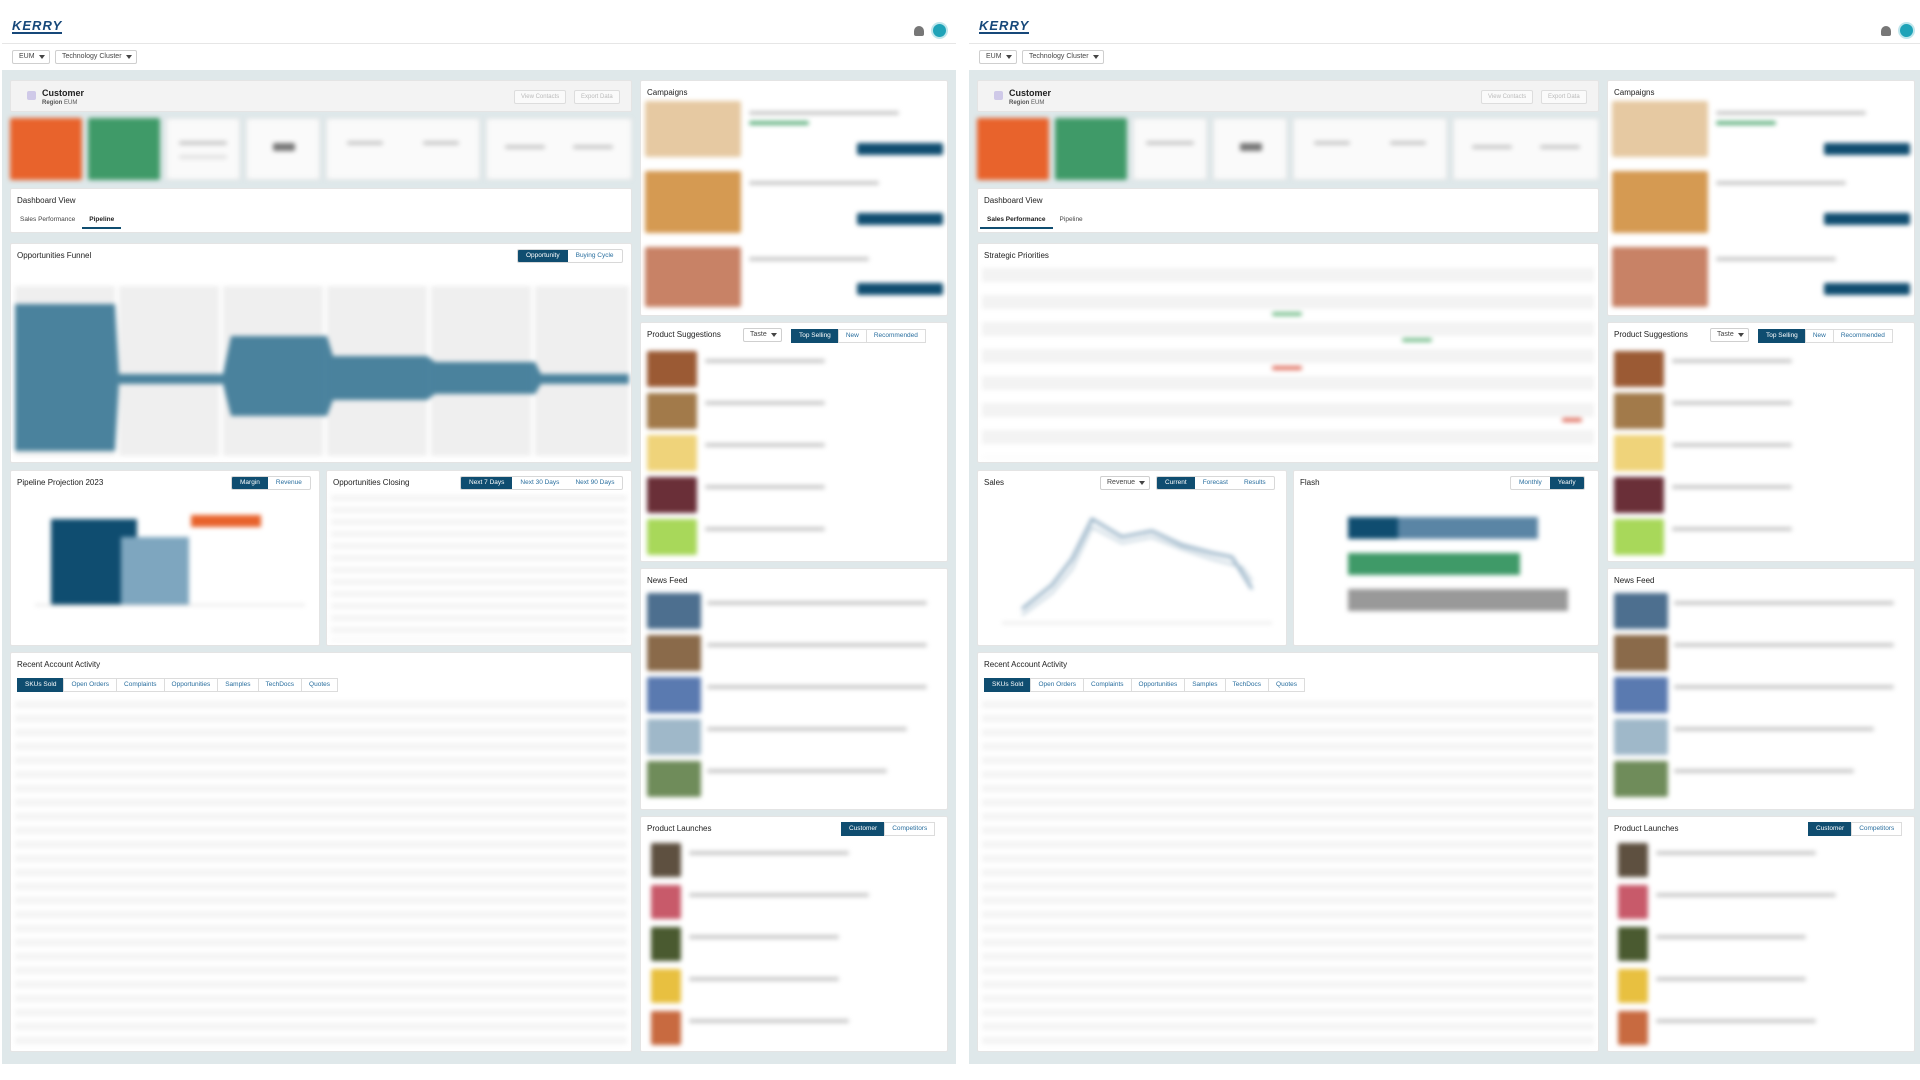 This screenshot has height=1080, width=1920. Describe the element at coordinates (794, 934) in the screenshot. I see `product-launches-card: Product Launches Customer Competitors` at that location.